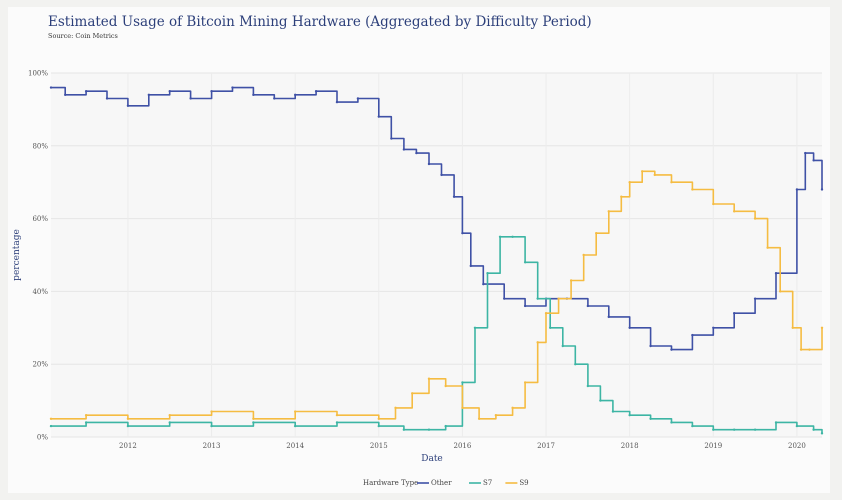  What do you see at coordinates (487, 483) in the screenshot?
I see `legend-item-s7: S7` at bounding box center [487, 483].